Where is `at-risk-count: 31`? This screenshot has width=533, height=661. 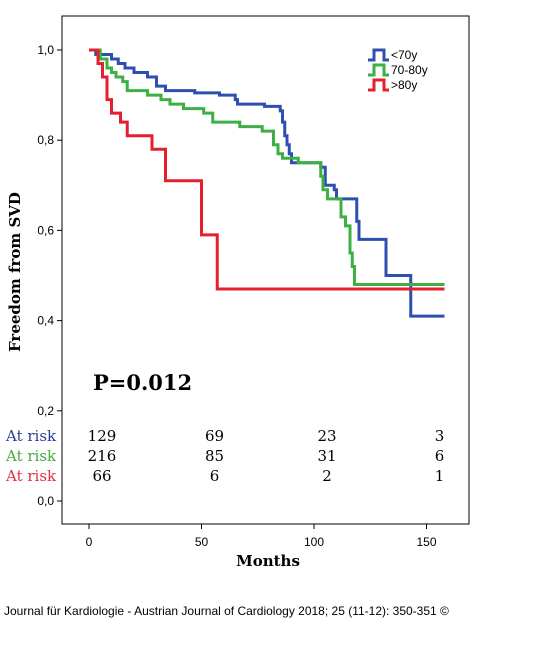 at-risk-count: 31 is located at coordinates (326, 456).